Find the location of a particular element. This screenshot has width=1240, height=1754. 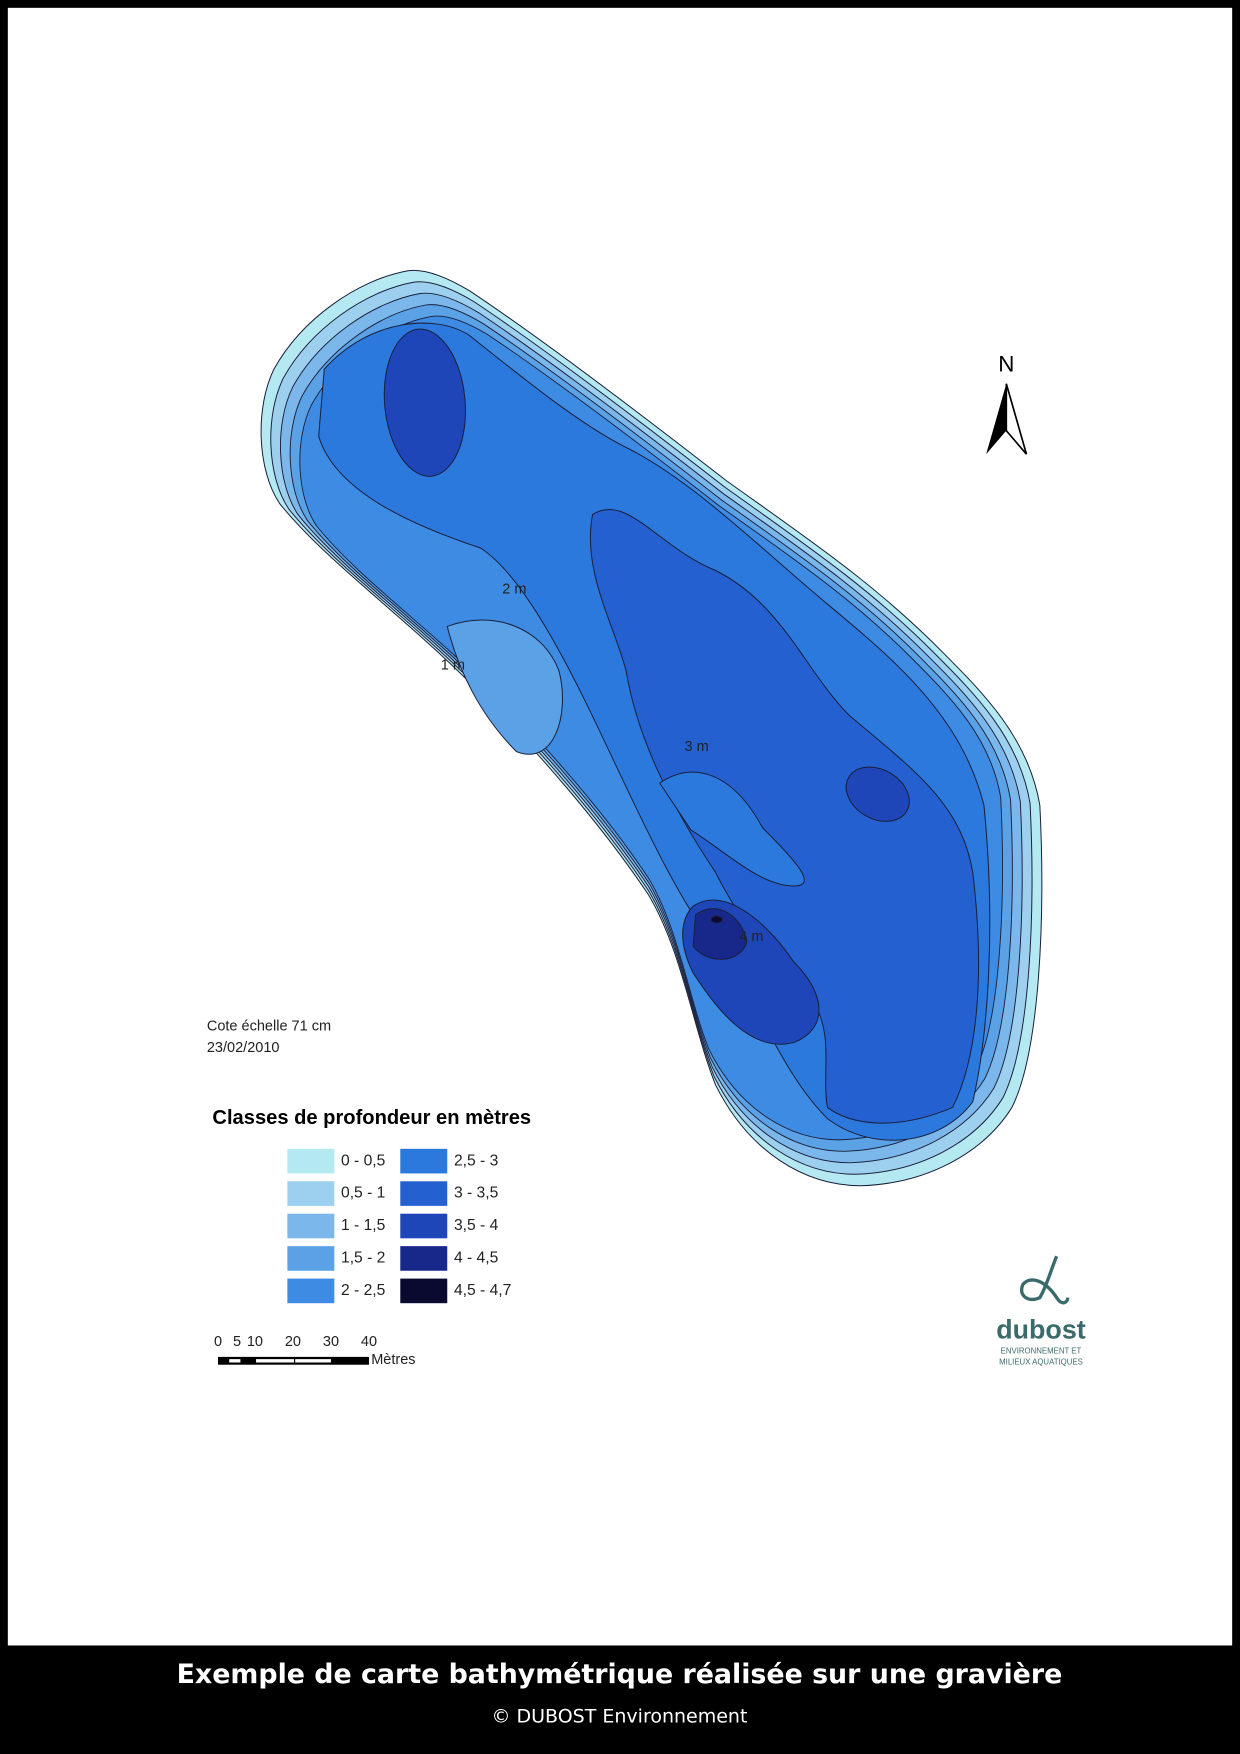

legend-title: Classes de profondeur en mètres is located at coordinates (371, 1118).